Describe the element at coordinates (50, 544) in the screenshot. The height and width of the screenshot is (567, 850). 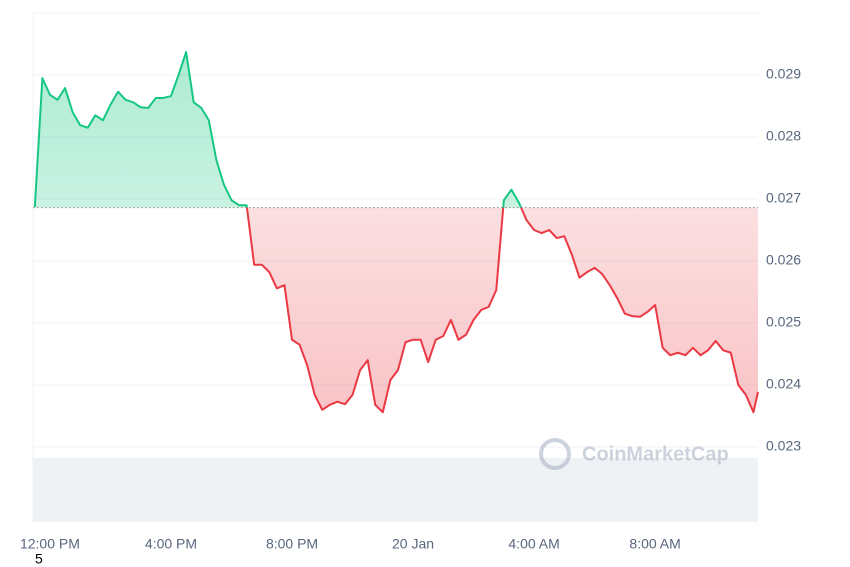
I see `x-tick-label: 12:00 PM` at that location.